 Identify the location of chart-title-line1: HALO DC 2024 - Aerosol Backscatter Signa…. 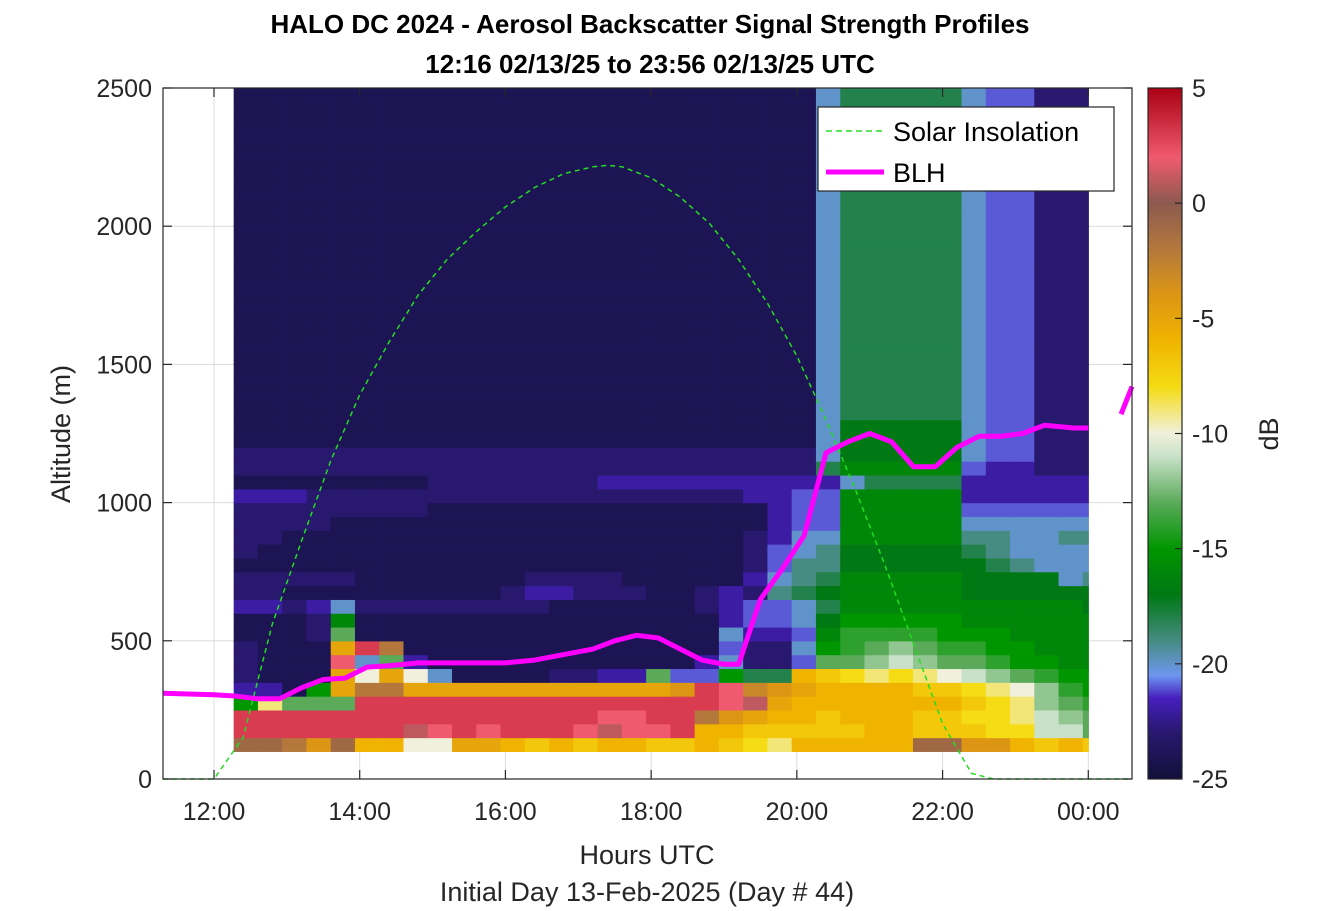
(649, 24).